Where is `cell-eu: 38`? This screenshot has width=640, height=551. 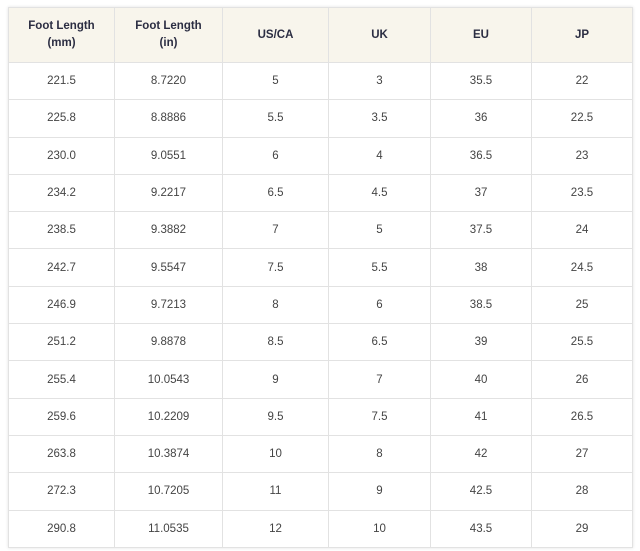
cell-eu: 38 is located at coordinates (481, 267).